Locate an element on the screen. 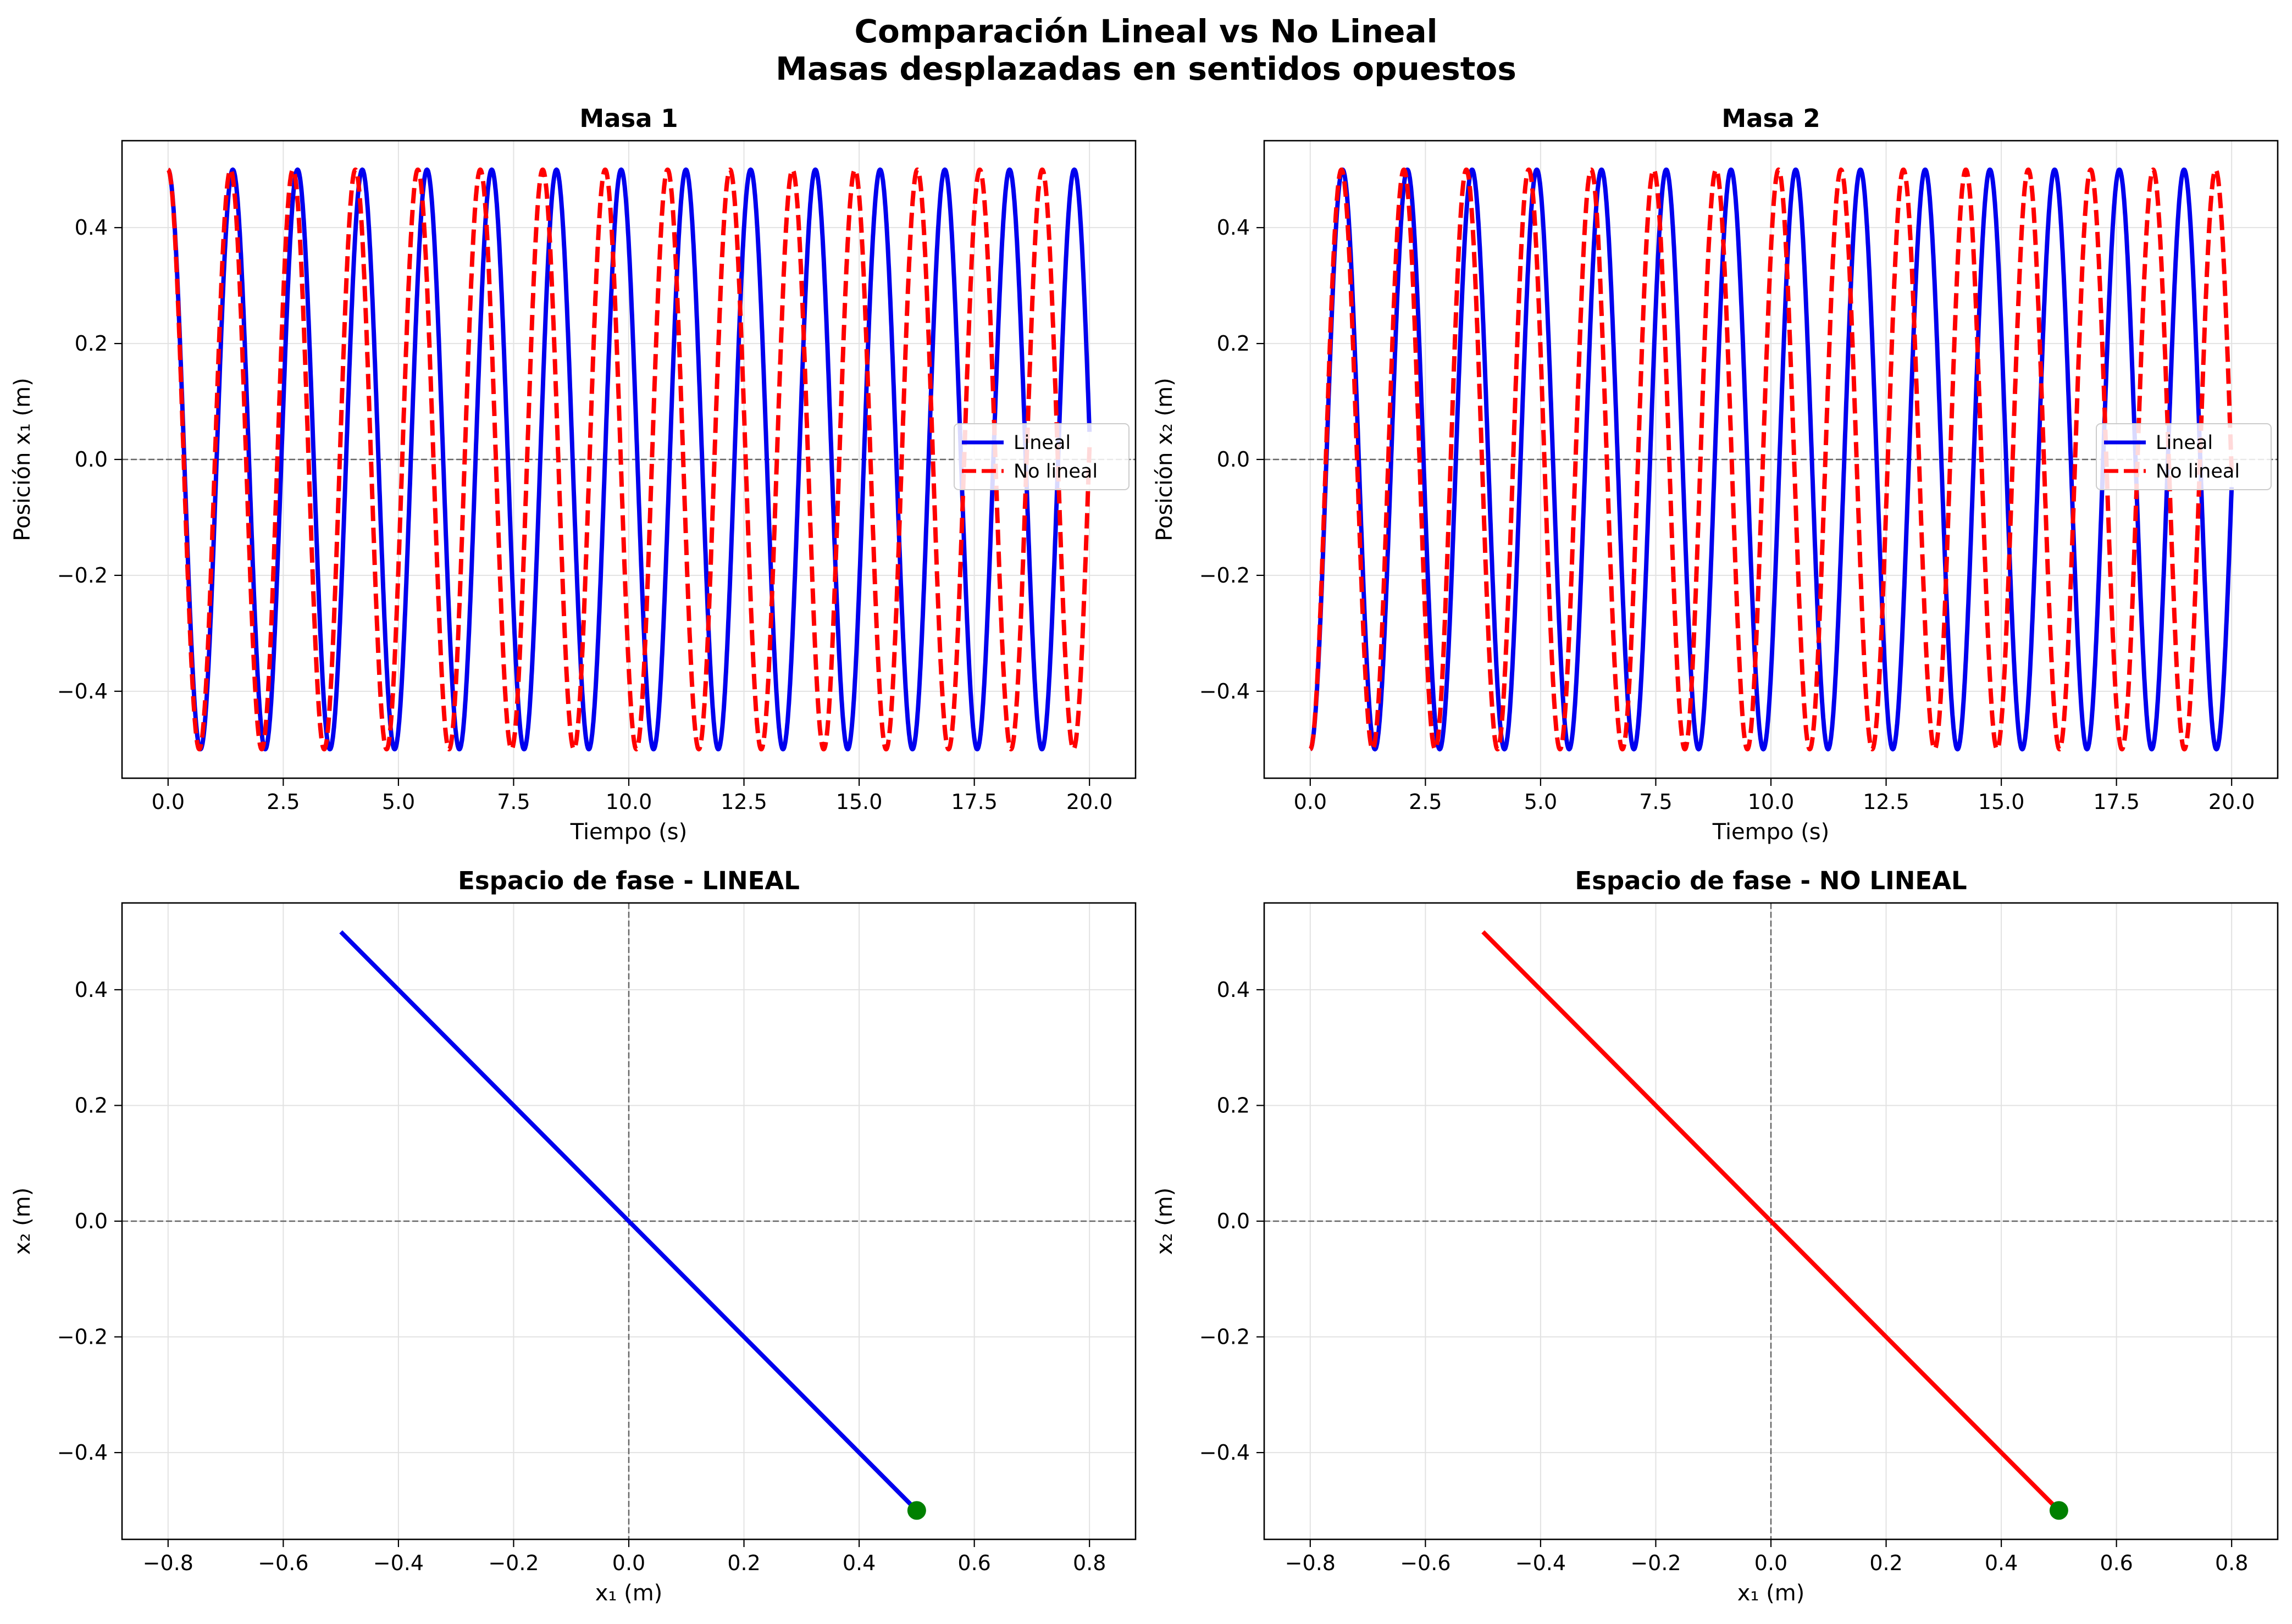 The image size is (2292, 1624). figure-title-line2: Masas desplazadas en sentidos opuestos is located at coordinates (1146, 68).